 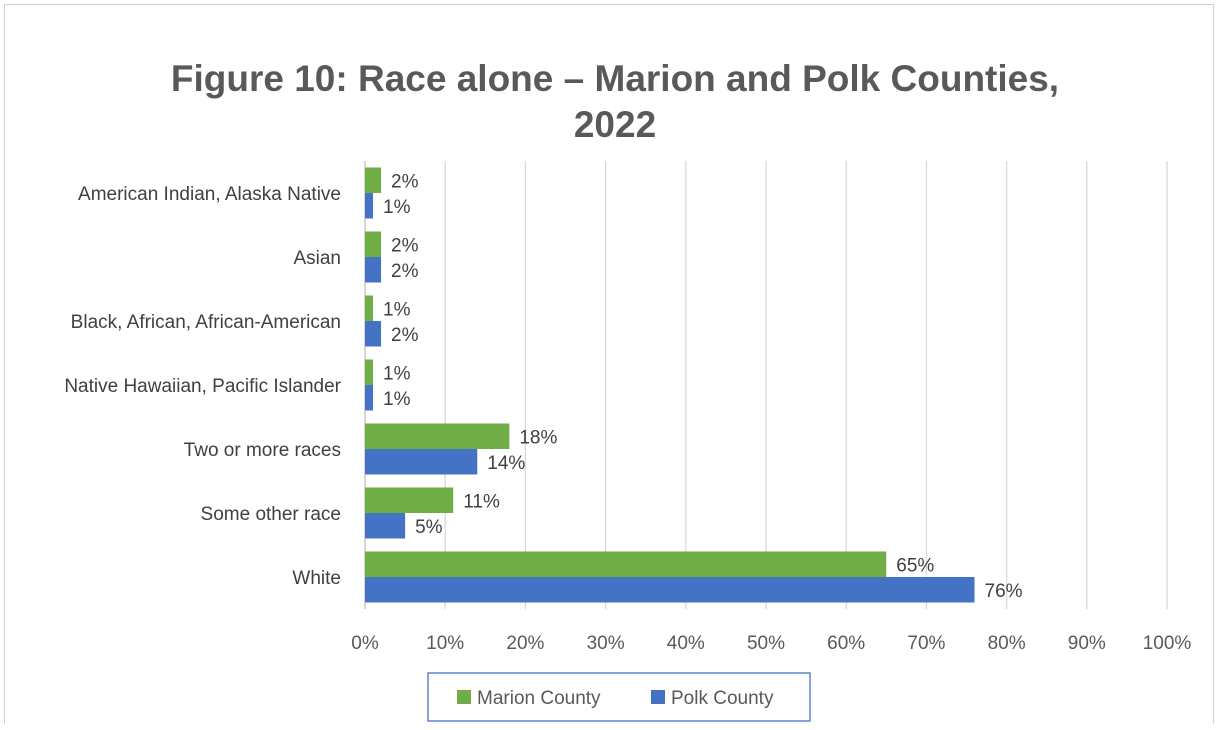 I want to click on value-axis: 0% 10% 20% 30% 40% 50% 60% 70% 80% 90% 100%, so click(x=771, y=643).